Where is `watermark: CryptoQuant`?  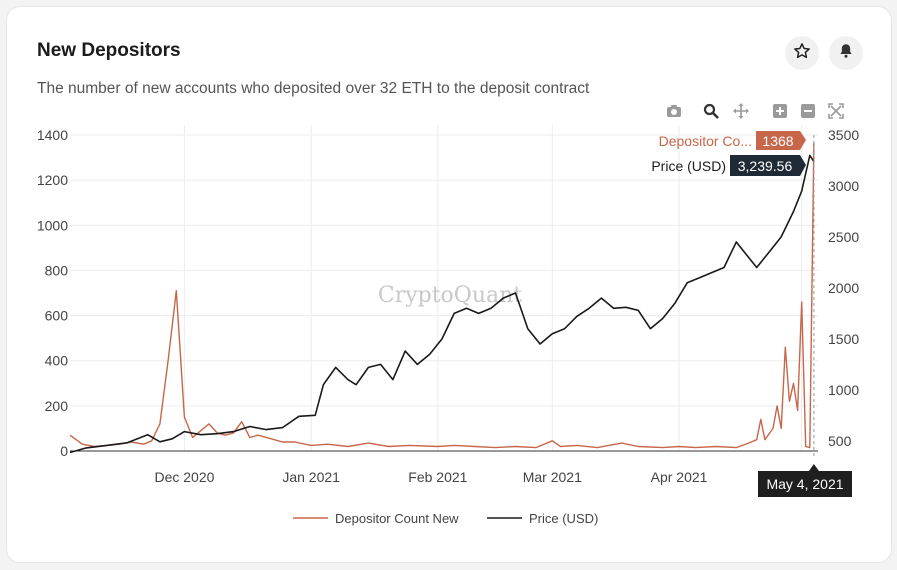 watermark: CryptoQuant is located at coordinates (450, 295).